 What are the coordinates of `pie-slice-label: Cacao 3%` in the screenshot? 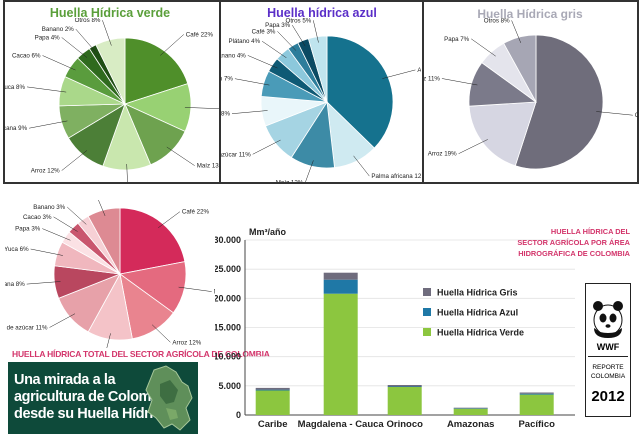 It's located at (37, 217).